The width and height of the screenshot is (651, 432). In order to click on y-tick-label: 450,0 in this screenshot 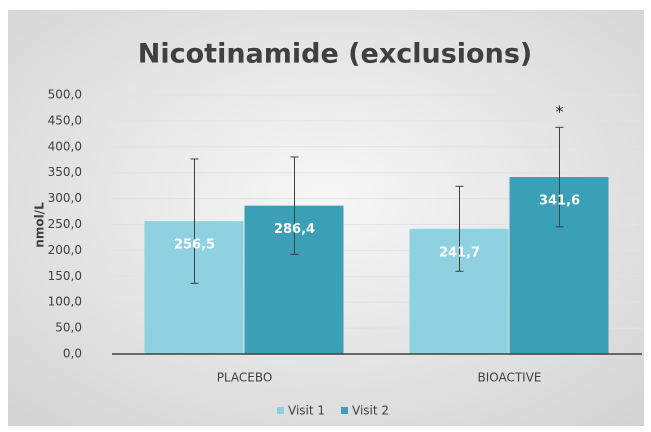, I will do `click(65, 120)`.